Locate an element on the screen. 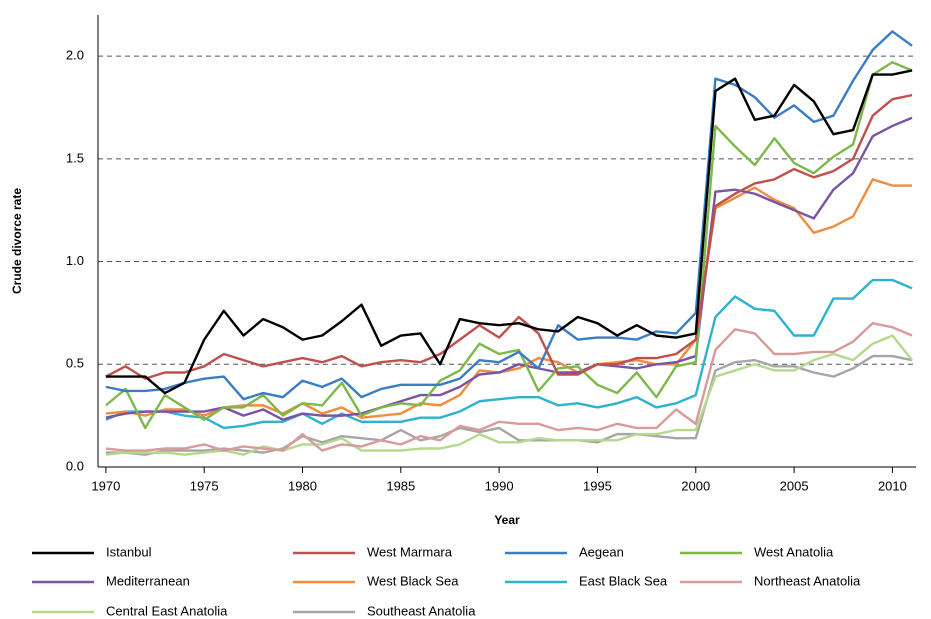 This screenshot has height=619, width=931. y-tick-label: 1.0 is located at coordinates (75, 260).